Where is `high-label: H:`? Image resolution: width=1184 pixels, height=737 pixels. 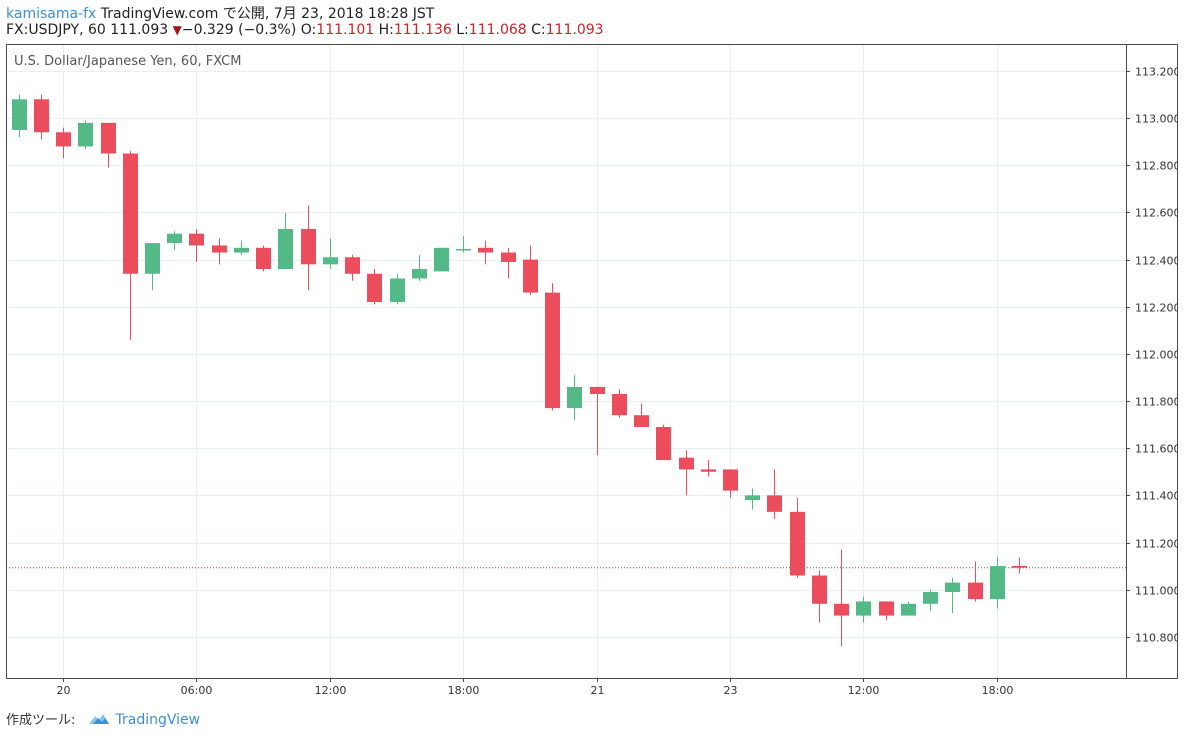
high-label: H: is located at coordinates (386, 30).